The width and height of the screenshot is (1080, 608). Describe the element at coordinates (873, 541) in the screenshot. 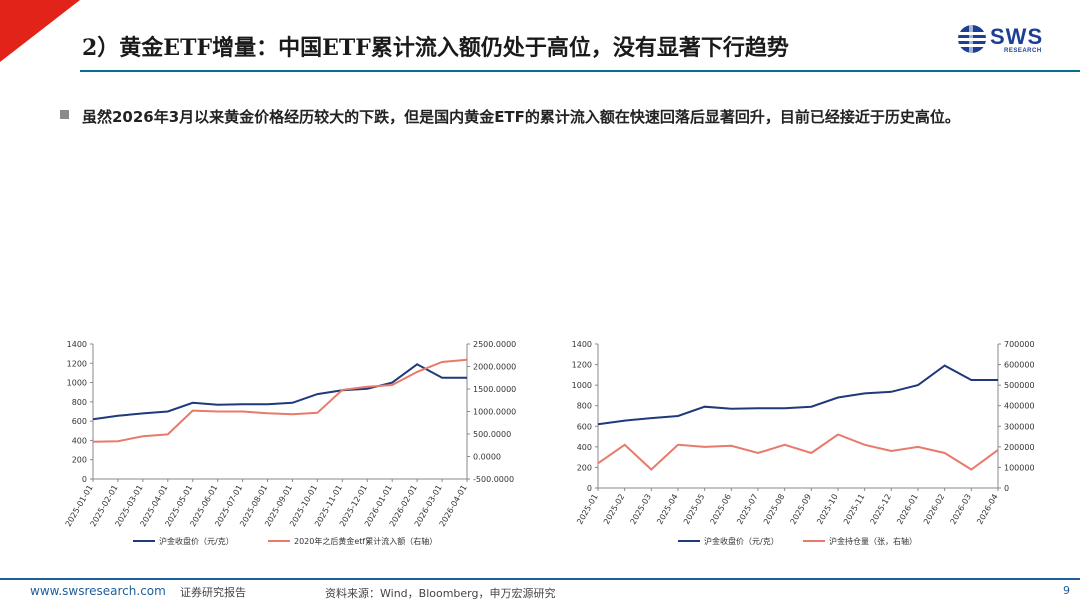

I see `legend-label-2: 沪金持仓量（张，右轴）` at that location.